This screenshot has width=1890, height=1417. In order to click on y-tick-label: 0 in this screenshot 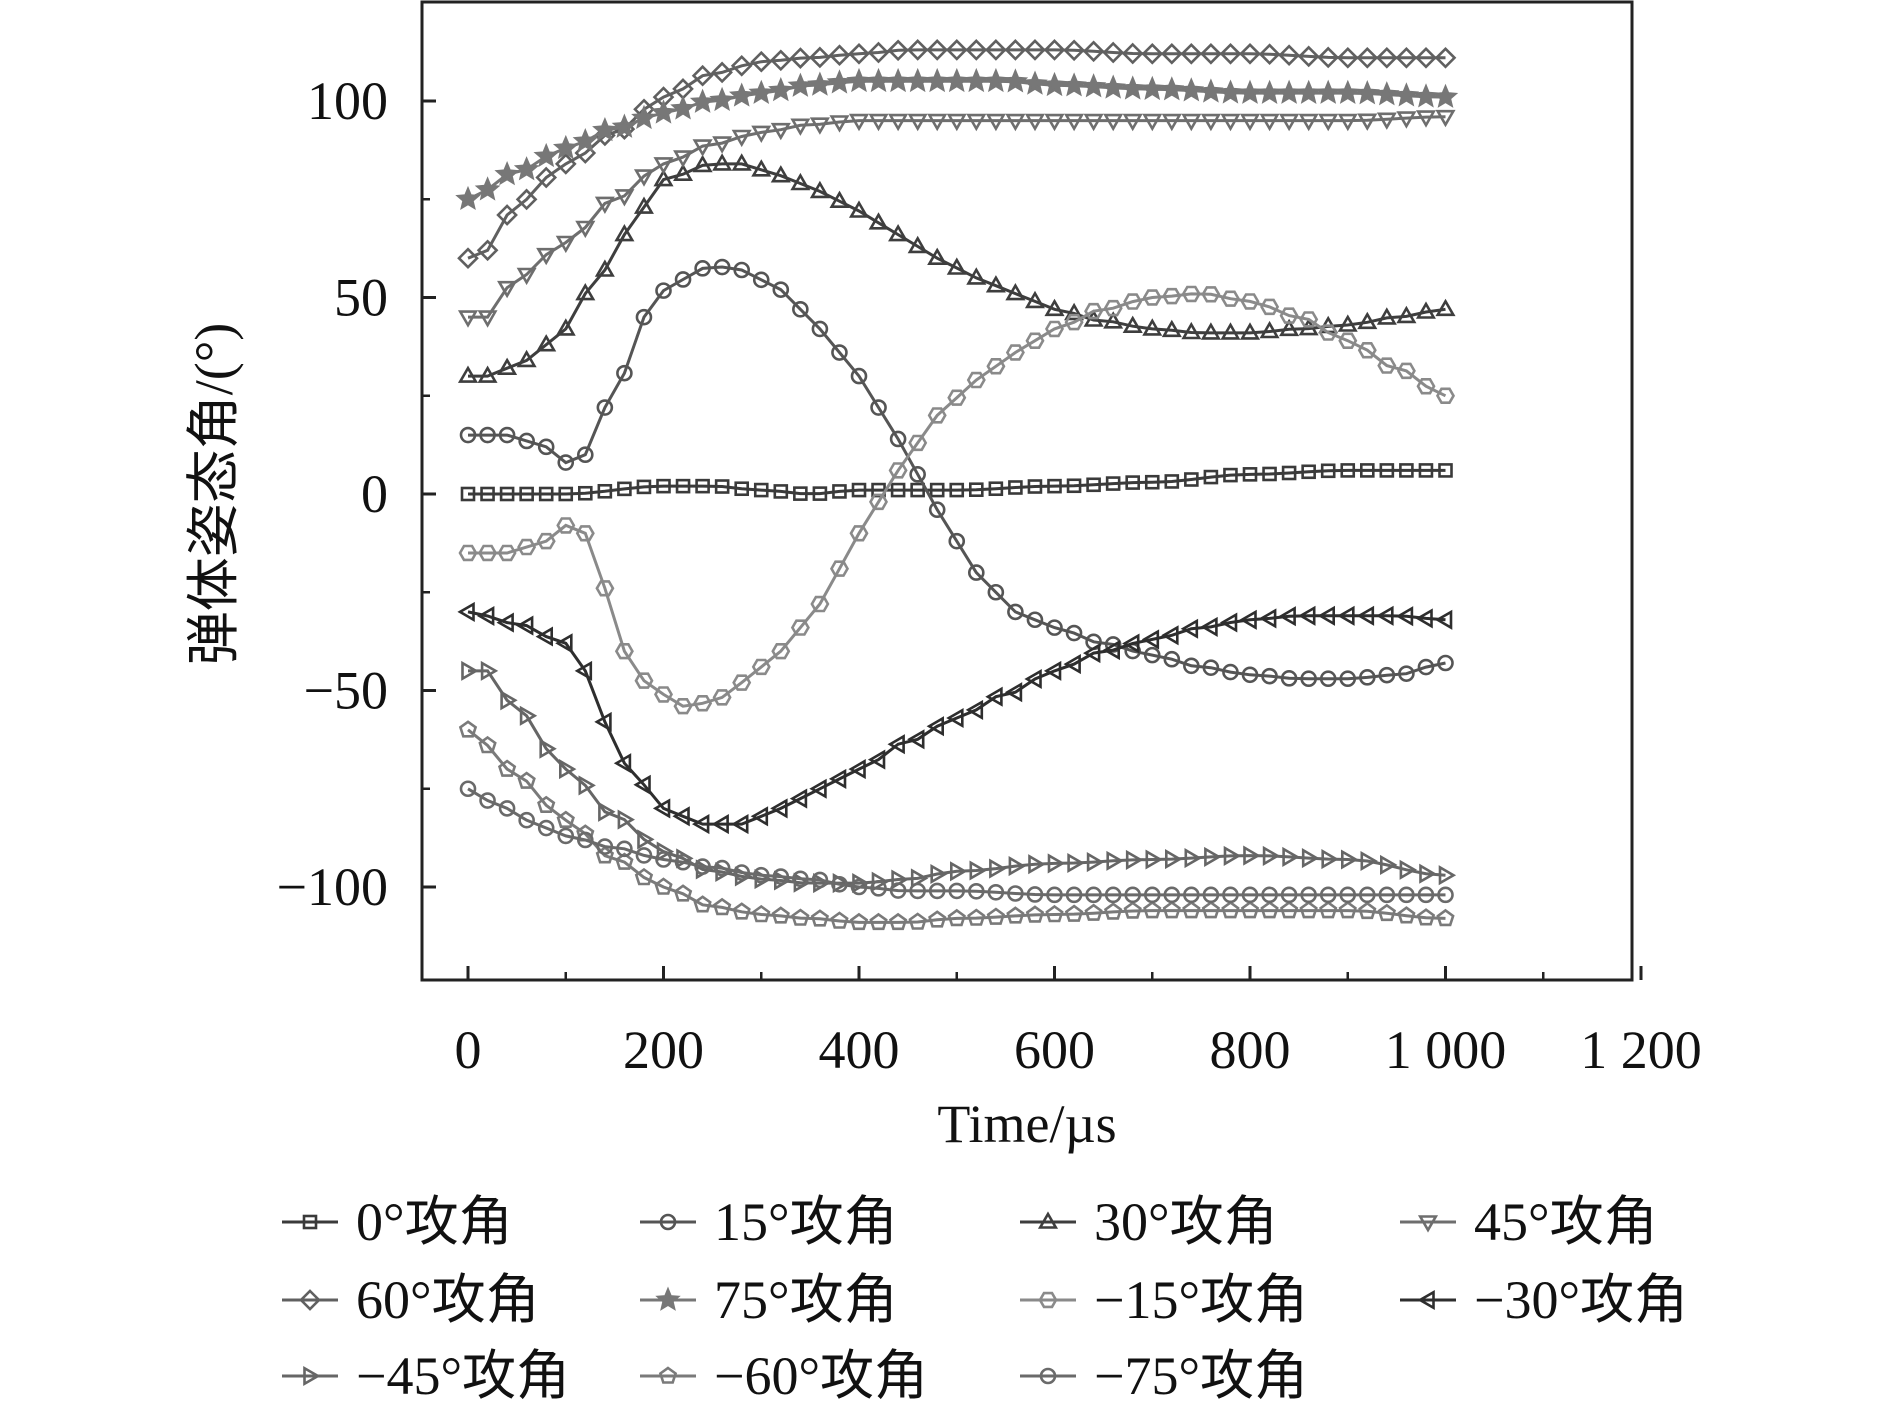, I will do `click(374, 494)`.